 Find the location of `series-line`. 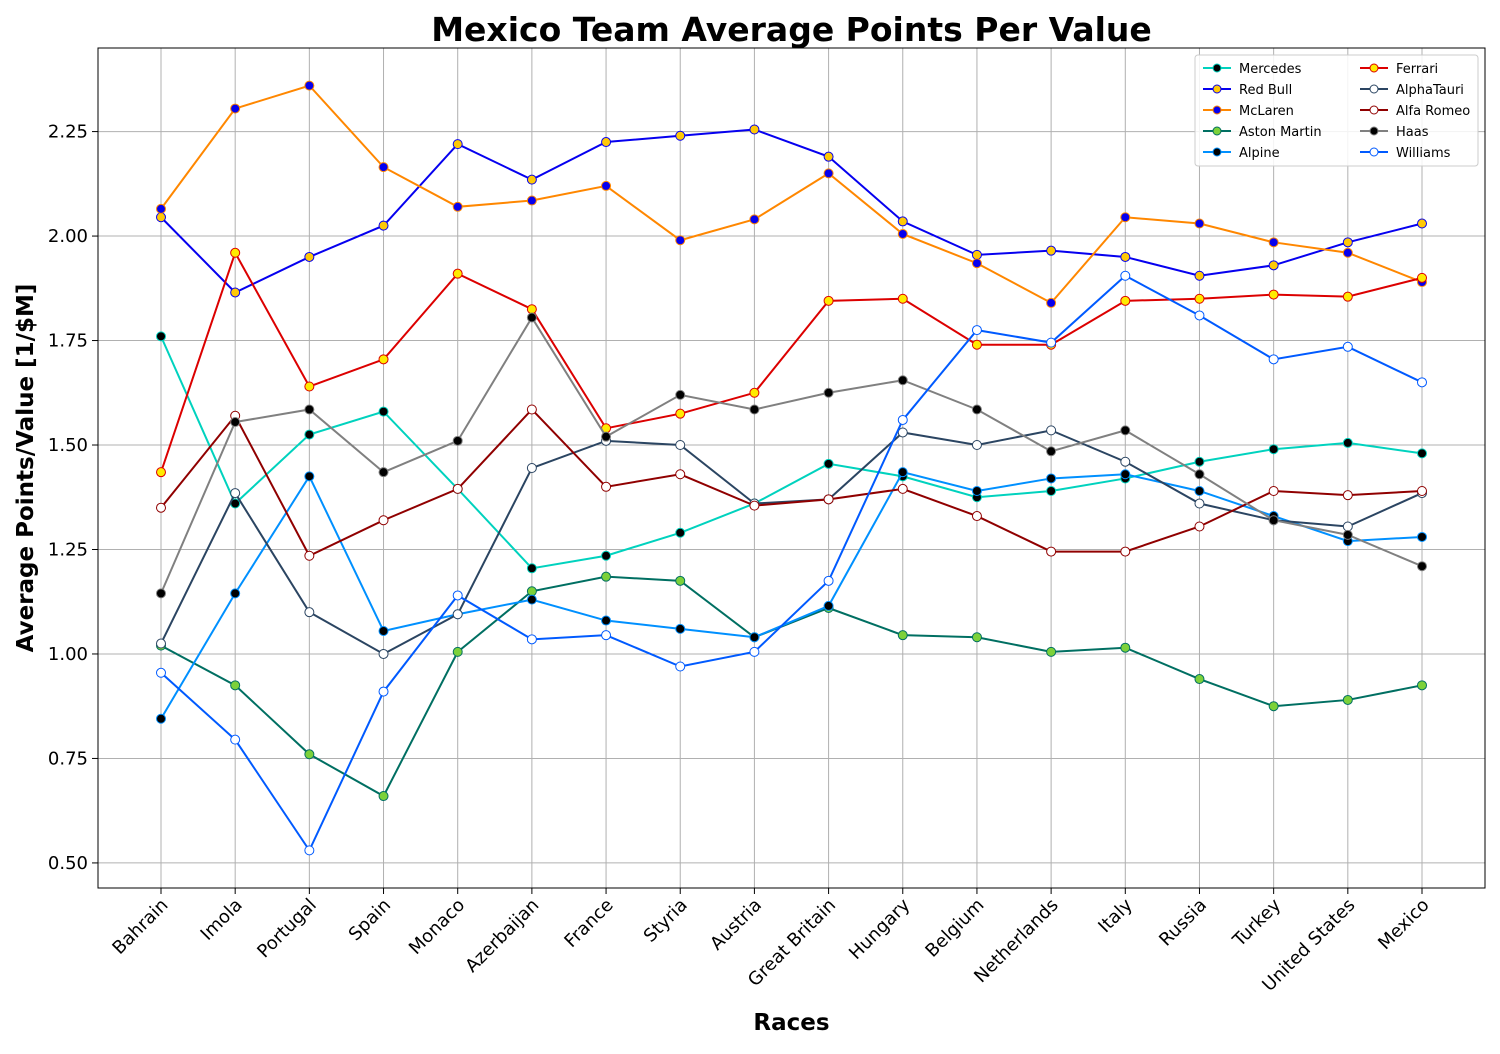

series-line is located at coordinates (791, 483).